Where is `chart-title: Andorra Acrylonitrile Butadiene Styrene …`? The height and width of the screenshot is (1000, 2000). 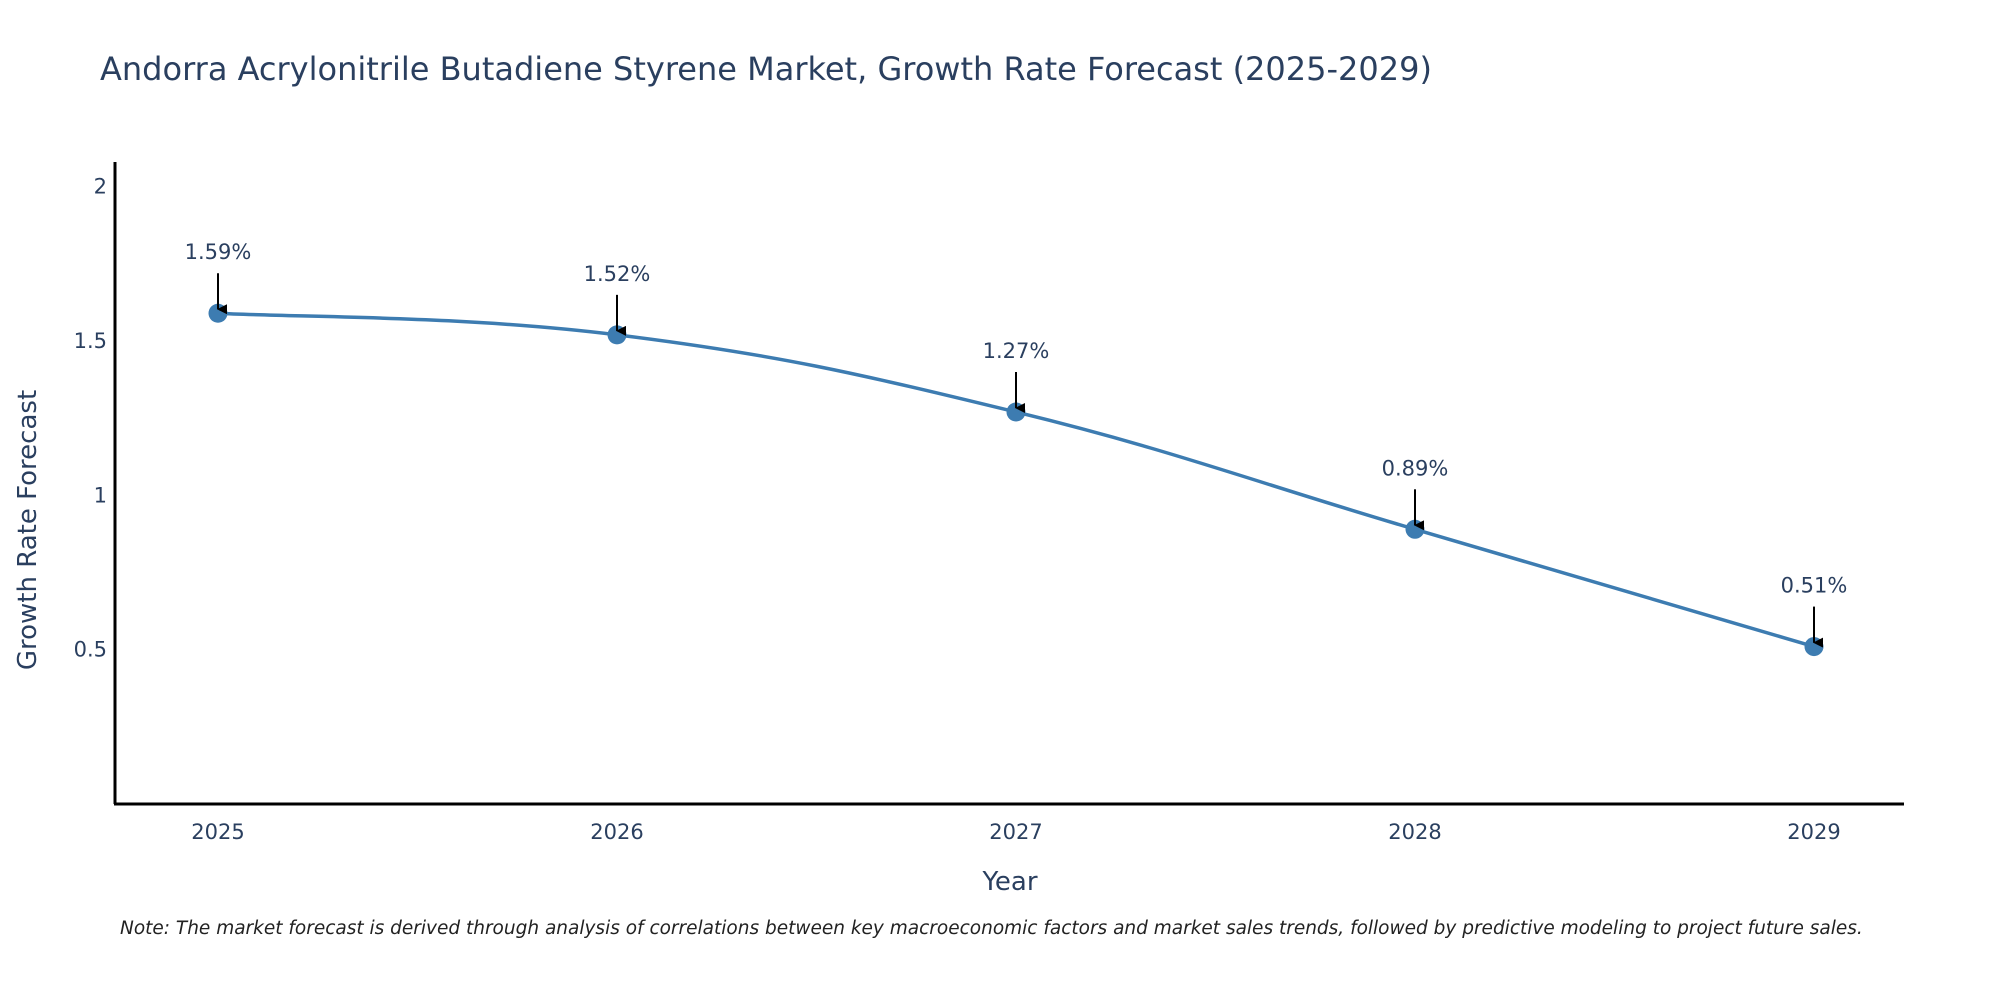 chart-title: Andorra Acrylonitrile Butadiene Styrene … is located at coordinates (766, 69).